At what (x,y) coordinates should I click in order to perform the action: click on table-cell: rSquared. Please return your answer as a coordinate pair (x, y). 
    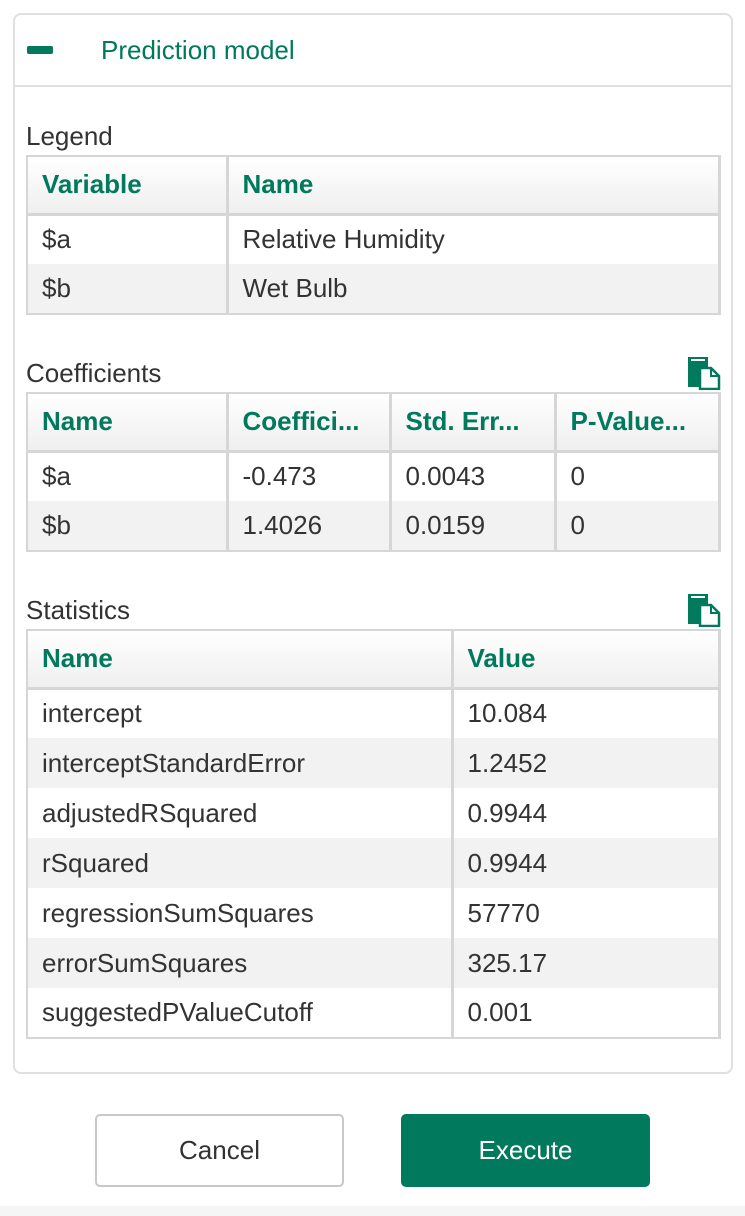
    Looking at the image, I should click on (240, 863).